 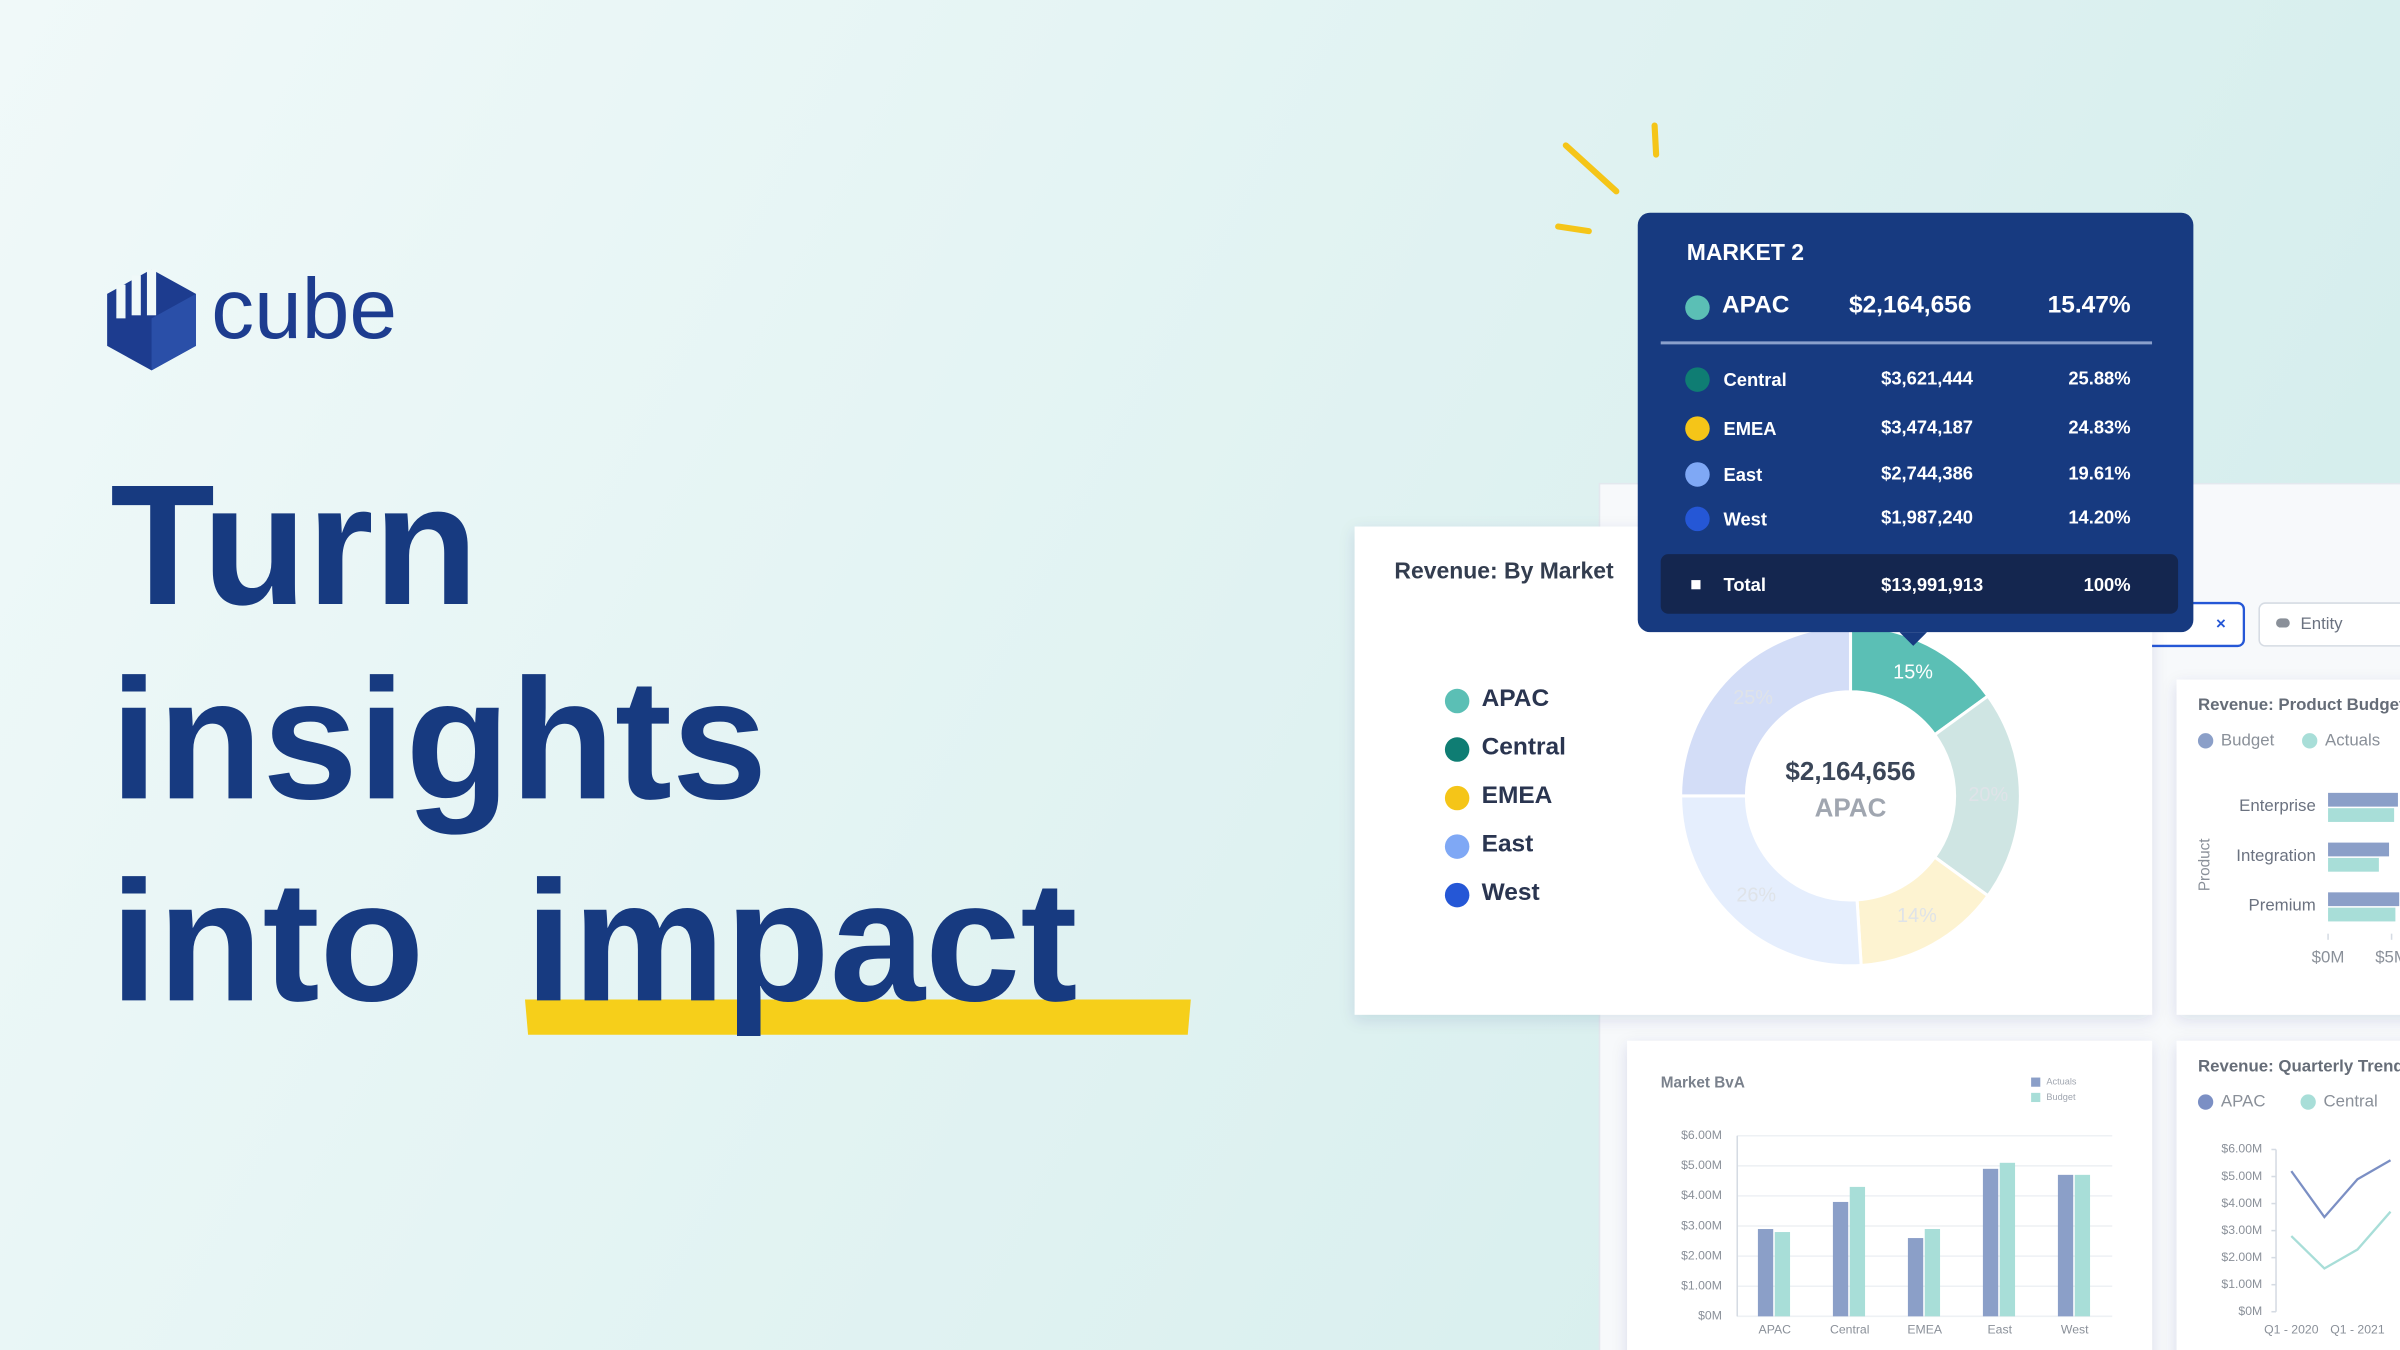 I want to click on tooltip-value: $2,744,386, so click(x=1927, y=472).